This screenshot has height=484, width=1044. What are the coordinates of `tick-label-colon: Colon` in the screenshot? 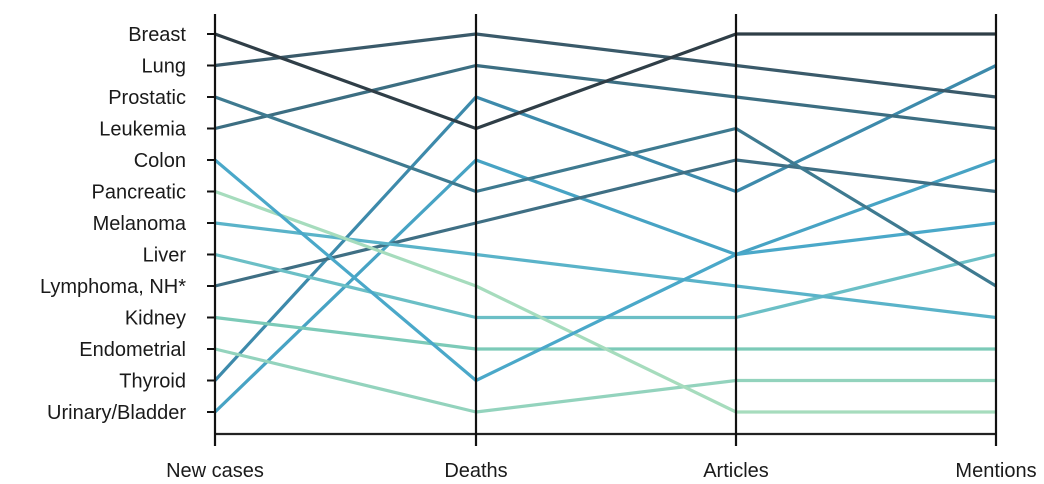 It's located at (160, 161).